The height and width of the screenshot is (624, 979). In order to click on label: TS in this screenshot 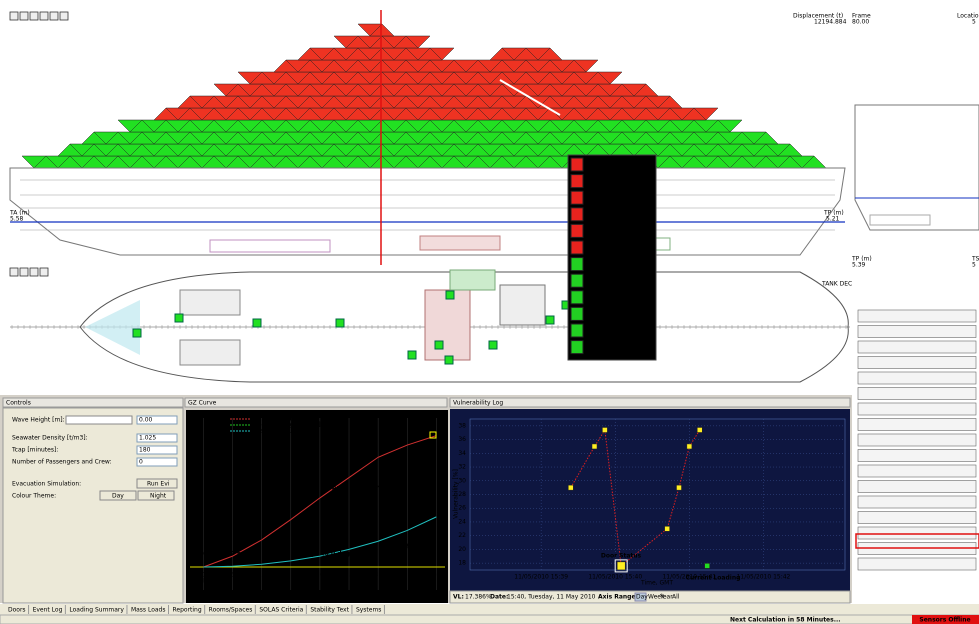, I will do `click(975, 259)`.